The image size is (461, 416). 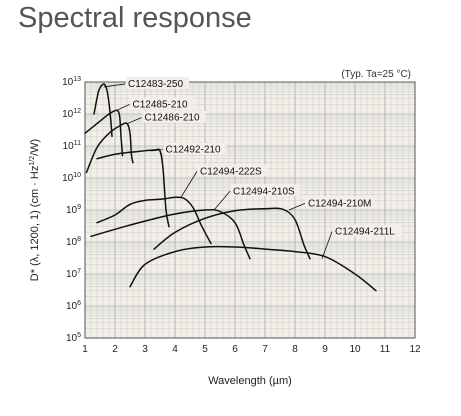 What do you see at coordinates (85, 349) in the screenshot?
I see `x-tick-label: 1` at bounding box center [85, 349].